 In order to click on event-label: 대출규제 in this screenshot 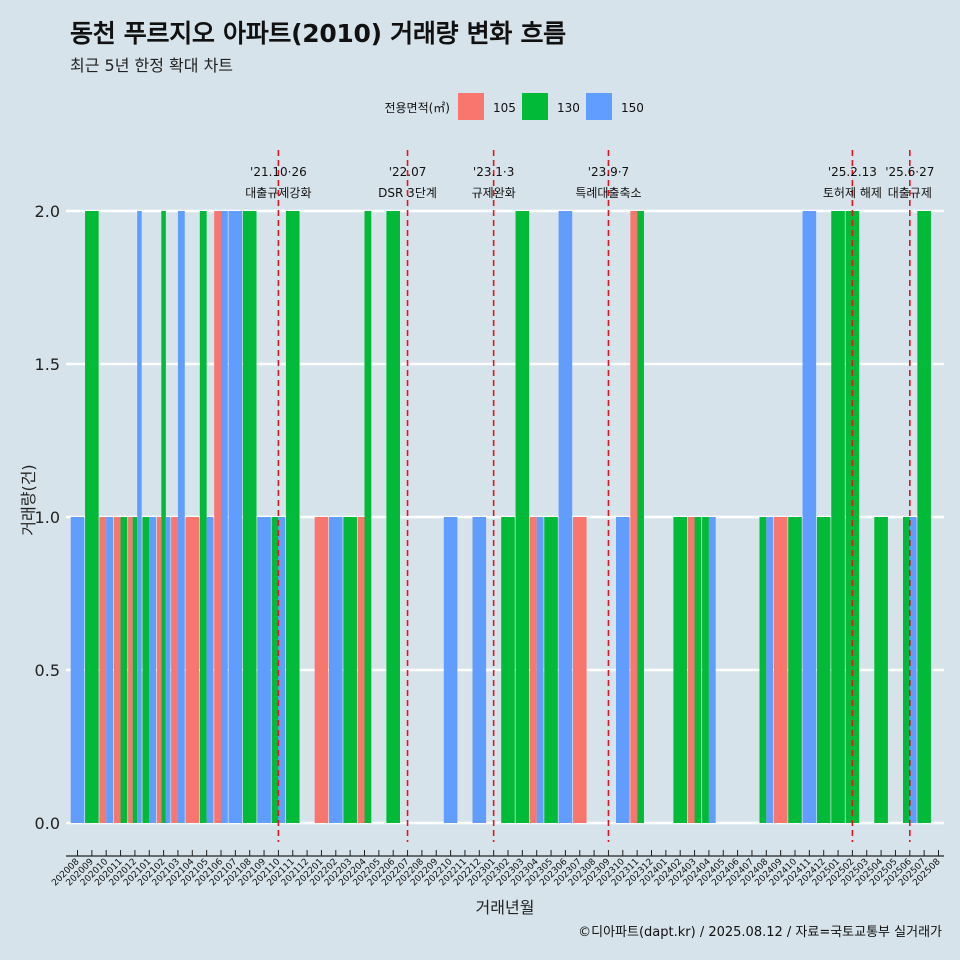, I will do `click(910, 193)`.